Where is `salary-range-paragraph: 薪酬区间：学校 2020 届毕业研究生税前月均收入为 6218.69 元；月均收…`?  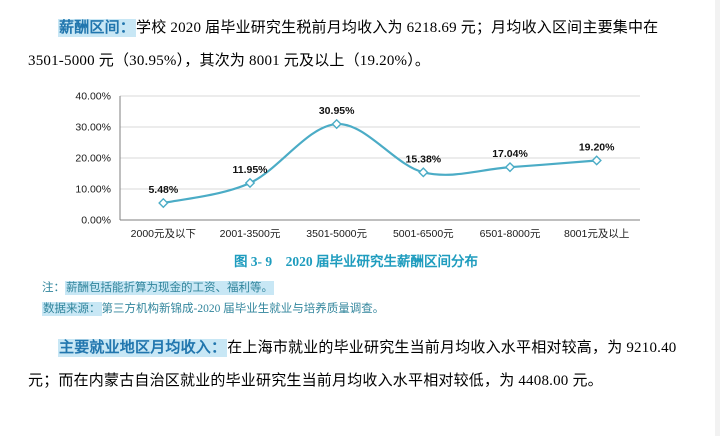
salary-range-paragraph: 薪酬区间：学校 2020 届毕业研究生税前月均收入为 6218.69 元；月均收… is located at coordinates (359, 45).